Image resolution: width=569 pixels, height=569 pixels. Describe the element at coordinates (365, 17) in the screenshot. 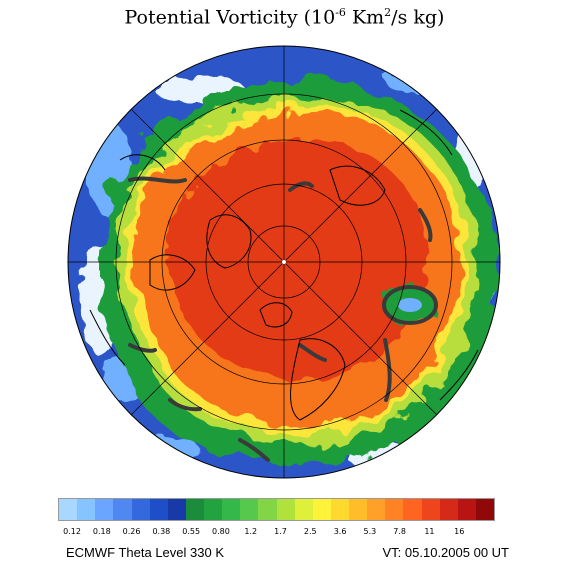

I see `title-unit: Km` at that location.